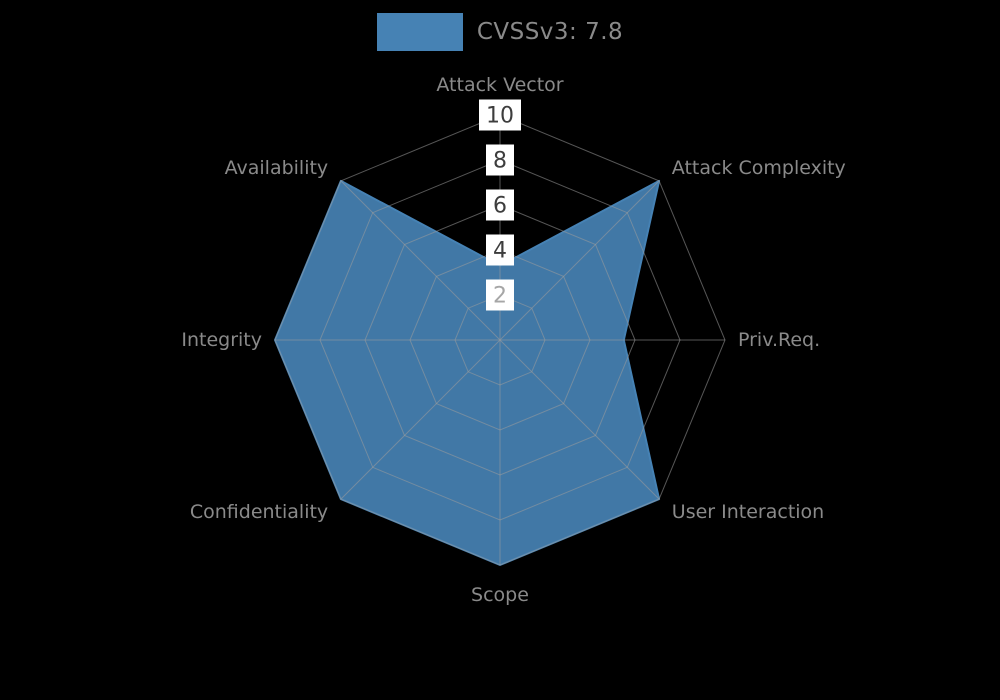 This screenshot has width=1000, height=700. Describe the element at coordinates (748, 512) in the screenshot. I see `axis-label-user-interaction: User Interaction` at that location.